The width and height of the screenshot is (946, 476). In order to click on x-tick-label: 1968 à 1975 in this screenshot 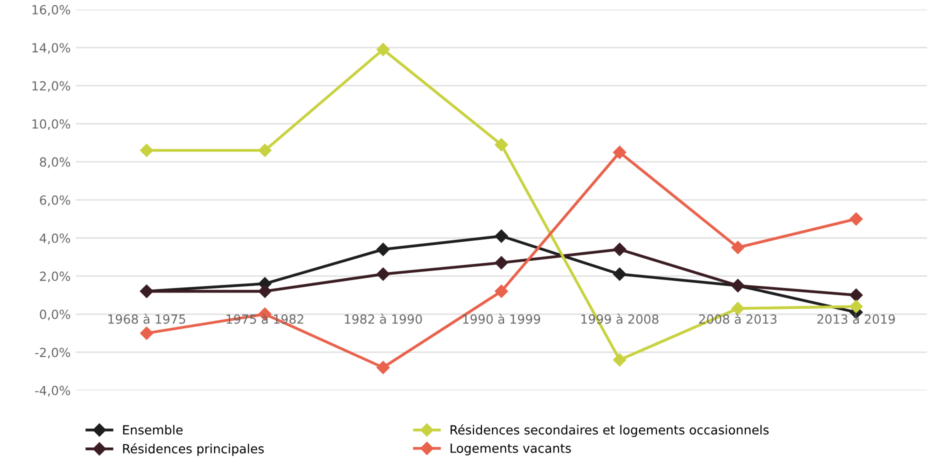, I will do `click(147, 319)`.